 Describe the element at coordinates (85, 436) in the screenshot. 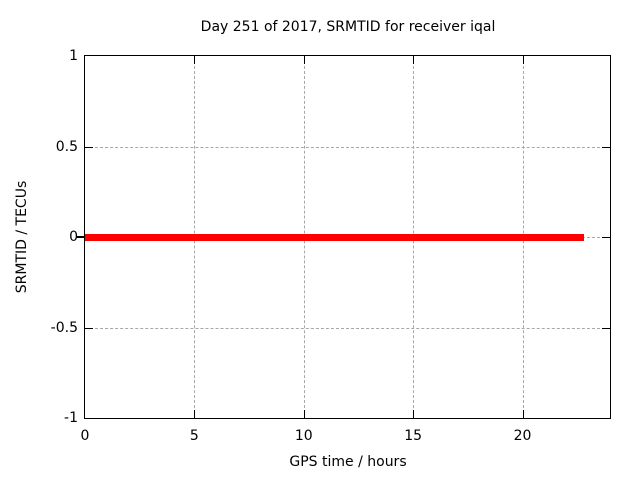

I see `x-tick-label: 0` at that location.